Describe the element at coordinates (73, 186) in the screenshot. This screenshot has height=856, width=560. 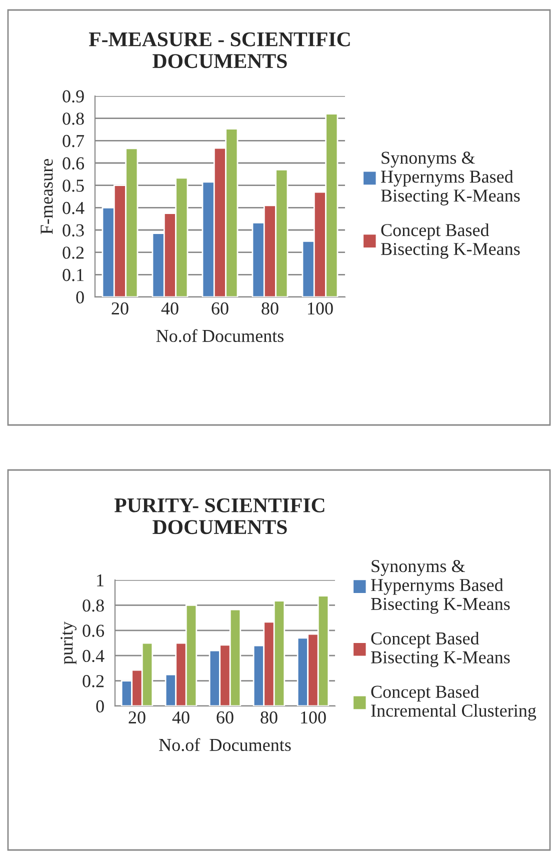
I see `y-tick-label: 0.5` at that location.